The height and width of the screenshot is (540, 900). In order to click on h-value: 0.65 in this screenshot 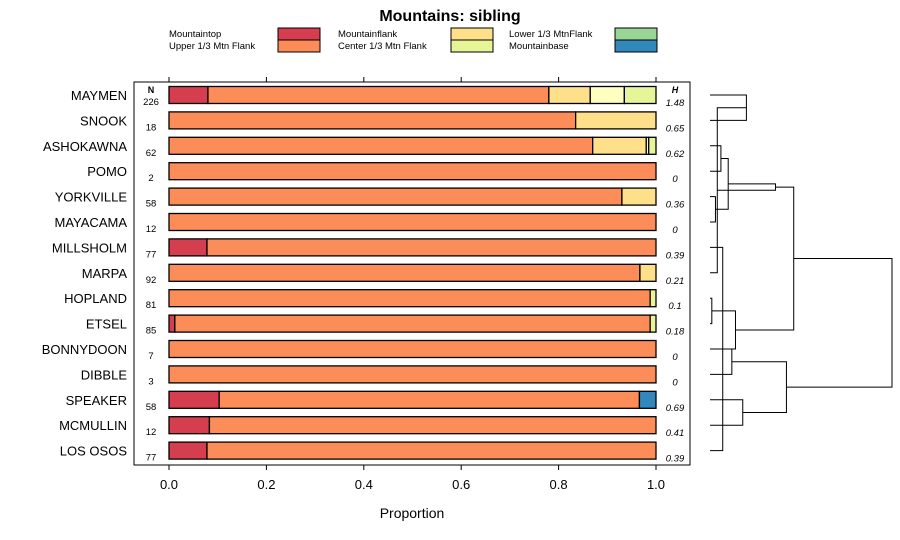, I will do `click(675, 128)`.